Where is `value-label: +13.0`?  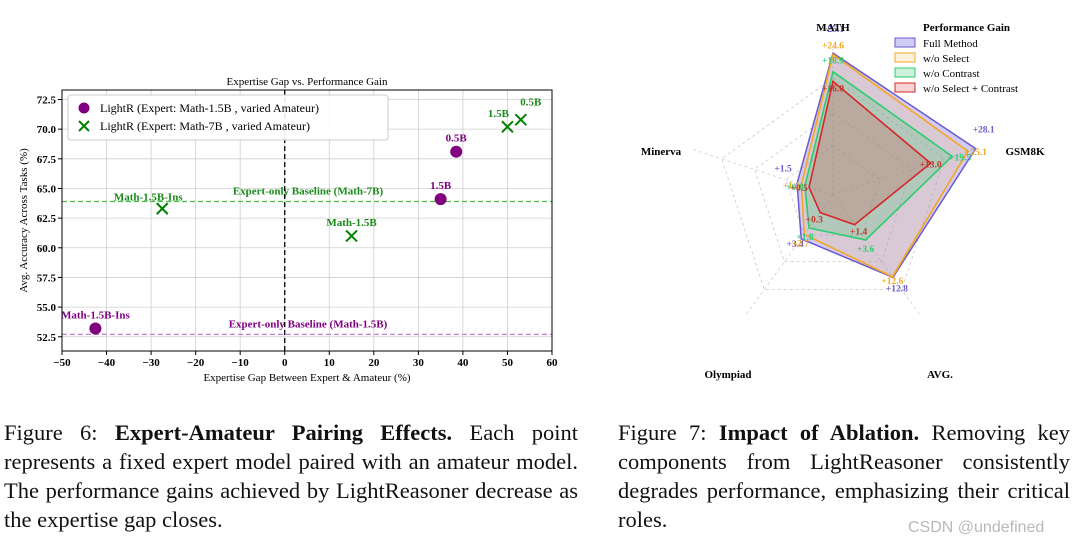
value-label: +13.0 is located at coordinates (931, 165).